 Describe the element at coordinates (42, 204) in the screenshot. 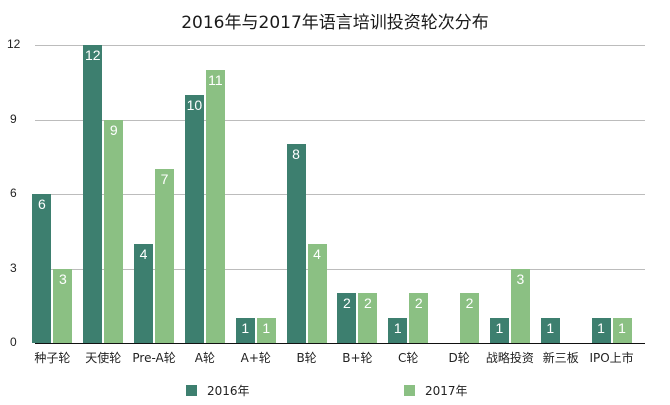

I see `bar-value-label: 6` at that location.